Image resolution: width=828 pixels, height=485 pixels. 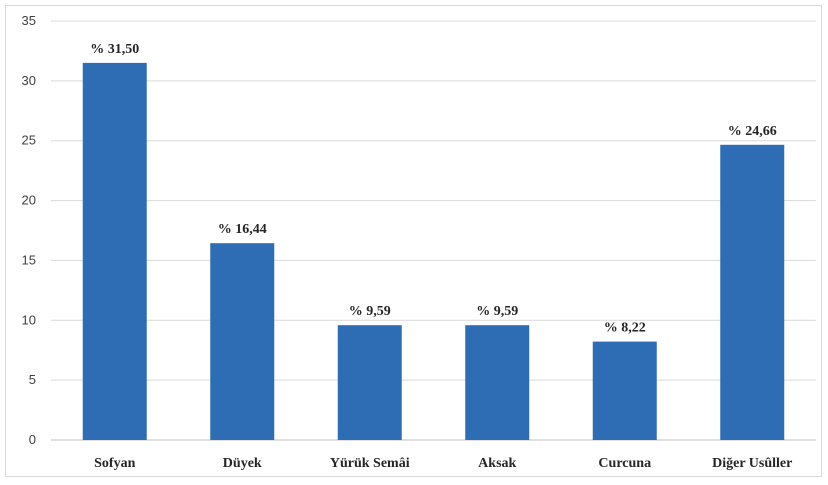 What do you see at coordinates (29, 319) in the screenshot?
I see `y-tick-label: 10` at bounding box center [29, 319].